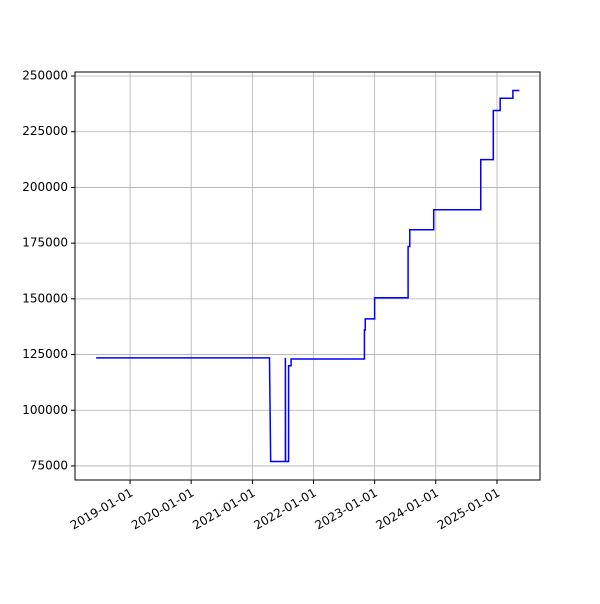  What do you see at coordinates (45, 298) in the screenshot?
I see `y-tick-label: 150000` at bounding box center [45, 298].